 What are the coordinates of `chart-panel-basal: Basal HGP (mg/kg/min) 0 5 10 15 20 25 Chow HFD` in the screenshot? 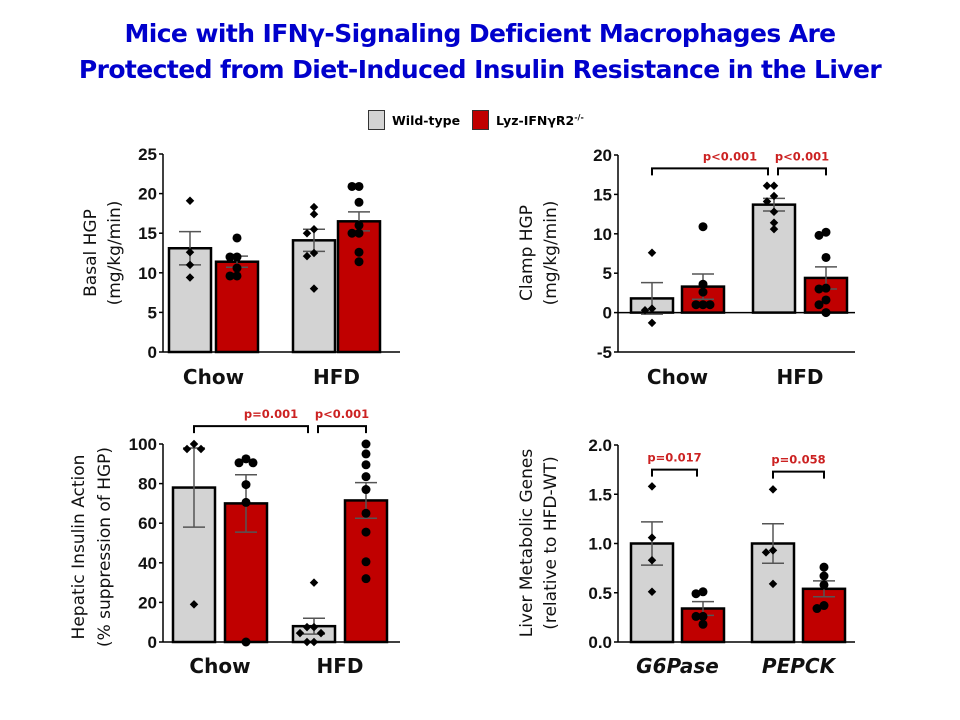 It's located at (240, 267).